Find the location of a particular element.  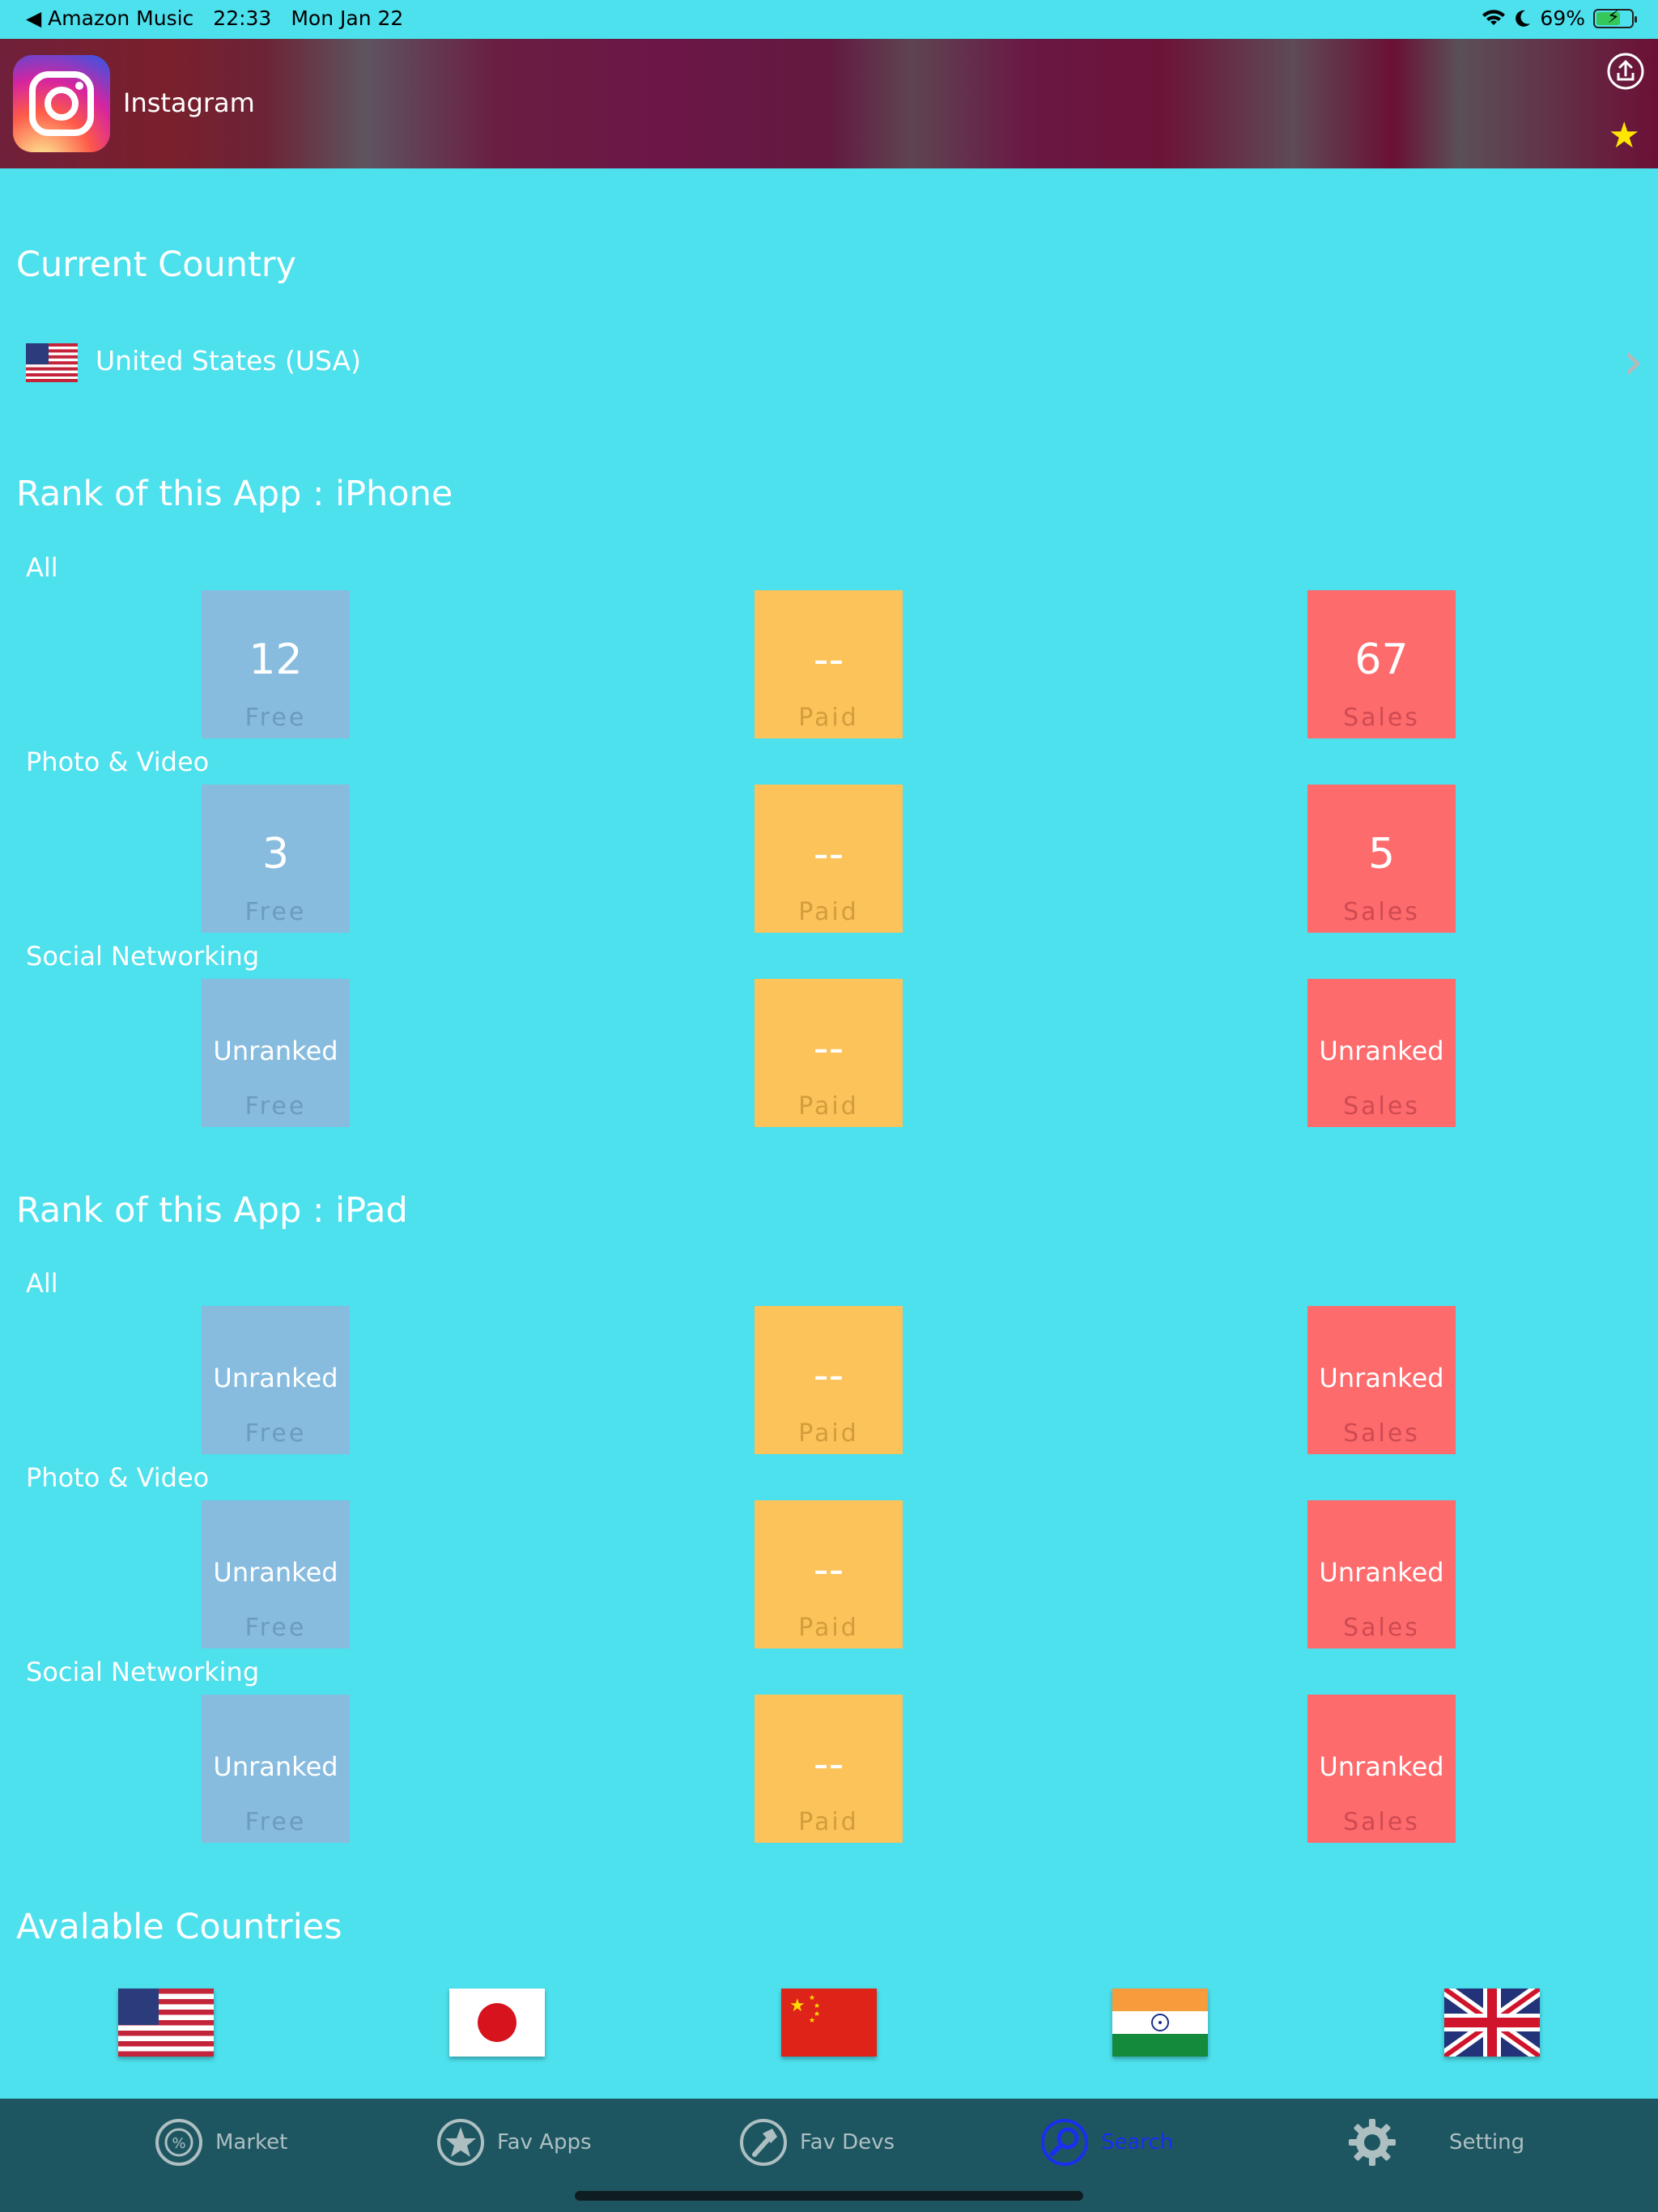

back-to-app-link: ◀ Amazon Music is located at coordinates (110, 18).